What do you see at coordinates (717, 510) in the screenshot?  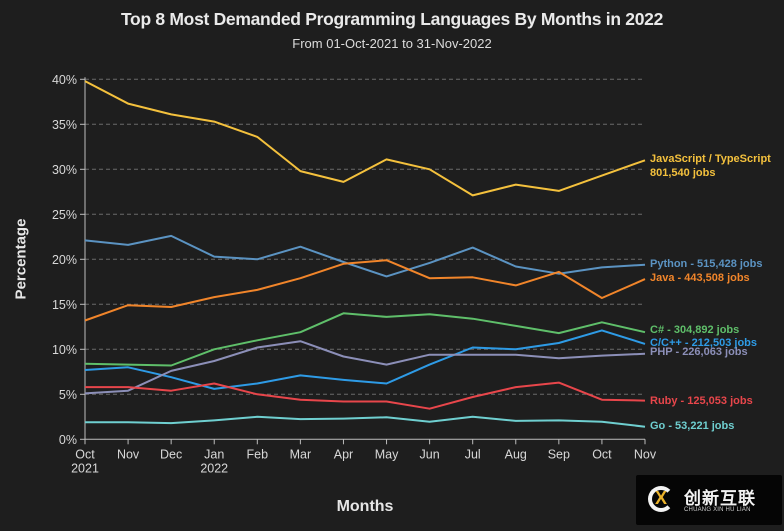 I see `brand-name-pinyin: CHUANG XIN HU LIAN` at bounding box center [717, 510].